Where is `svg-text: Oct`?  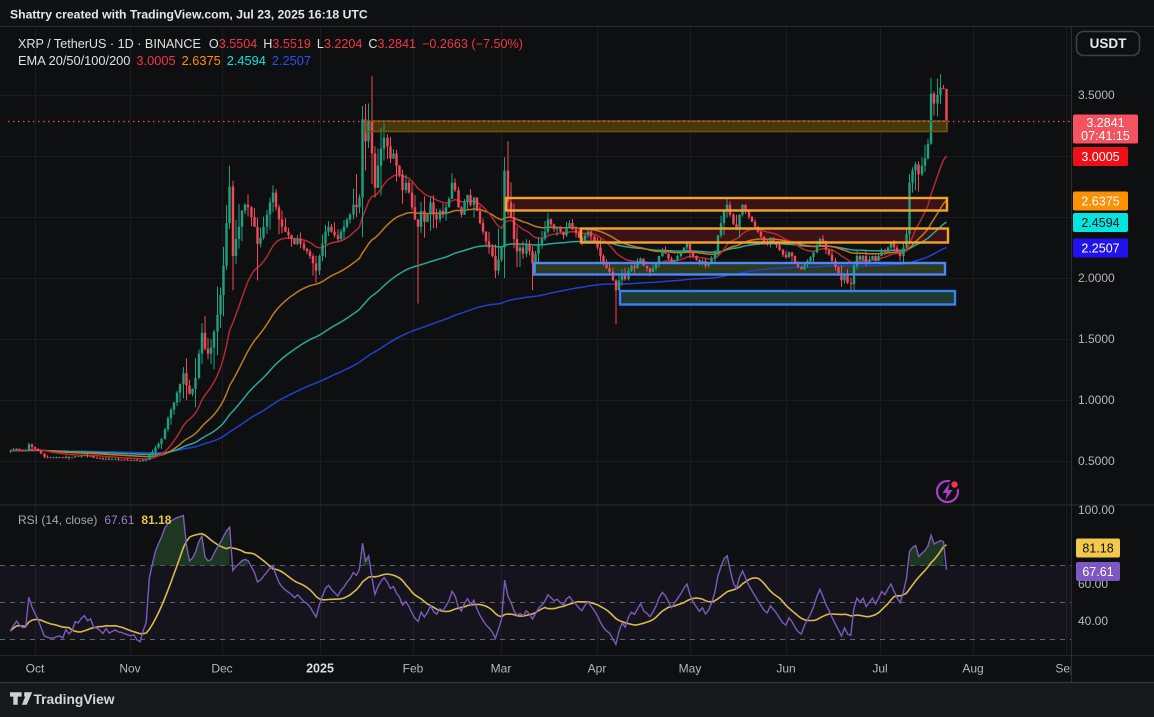 svg-text: Oct is located at coordinates (35, 669).